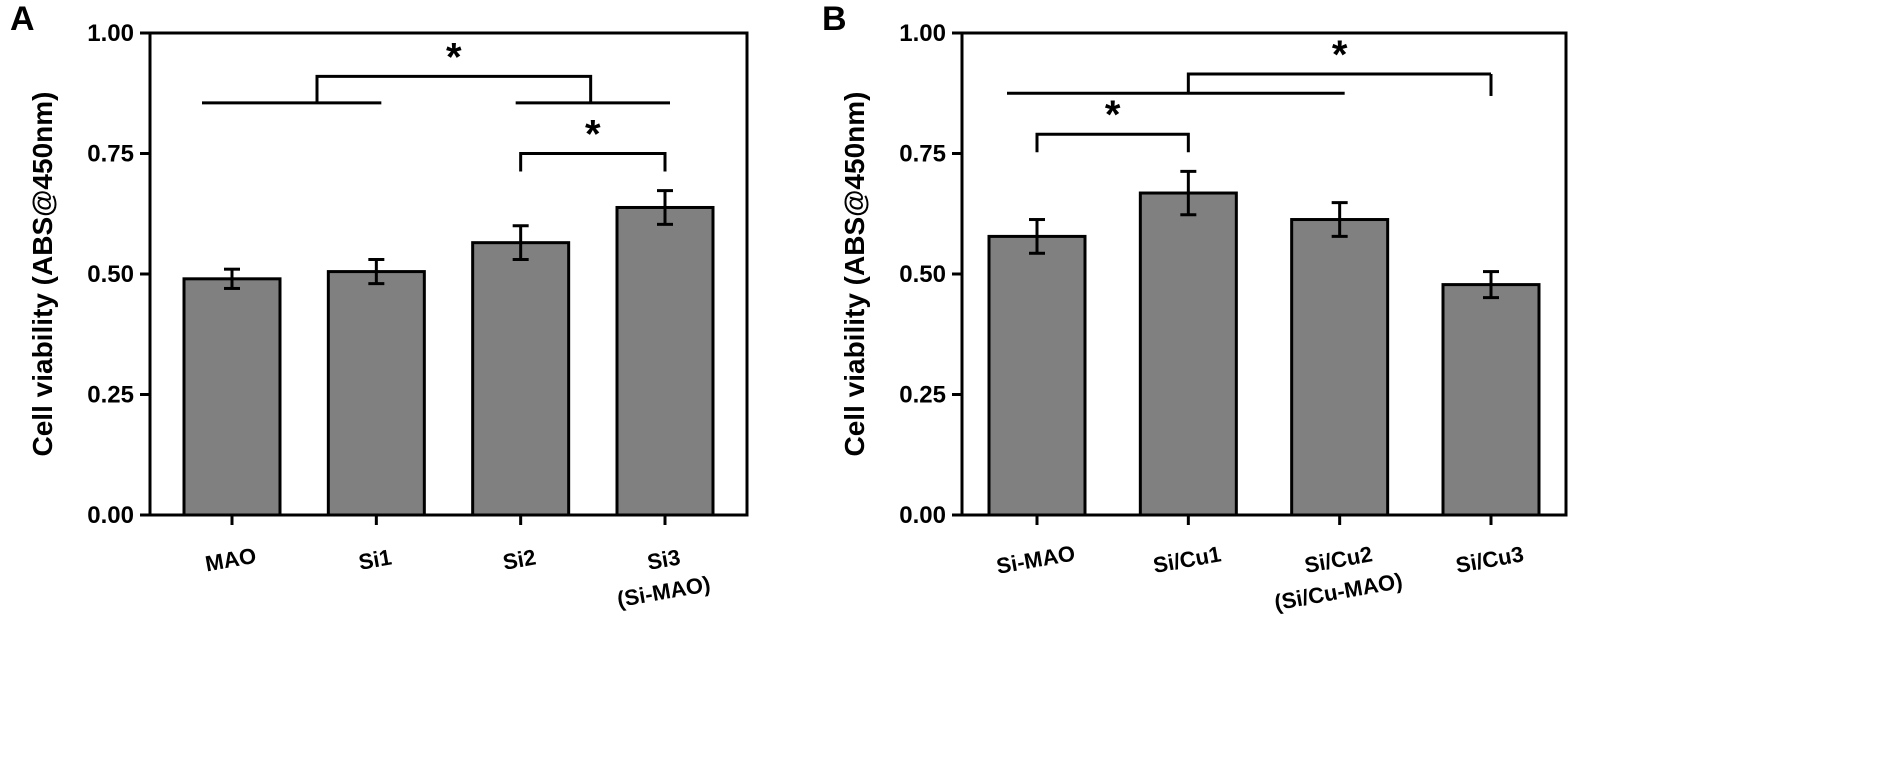 The width and height of the screenshot is (1888, 772). Describe the element at coordinates (922, 395) in the screenshot. I see `panel-b-y-tick-label: 0.25` at that location.